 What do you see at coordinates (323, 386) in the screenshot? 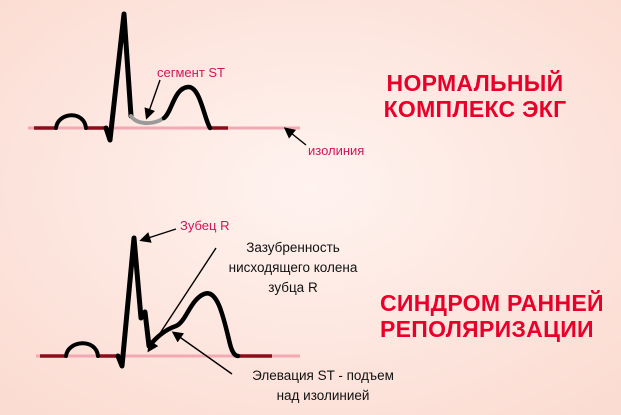
I see `st-elevation-label: Элевация ST - подъем над изолинией` at bounding box center [323, 386].